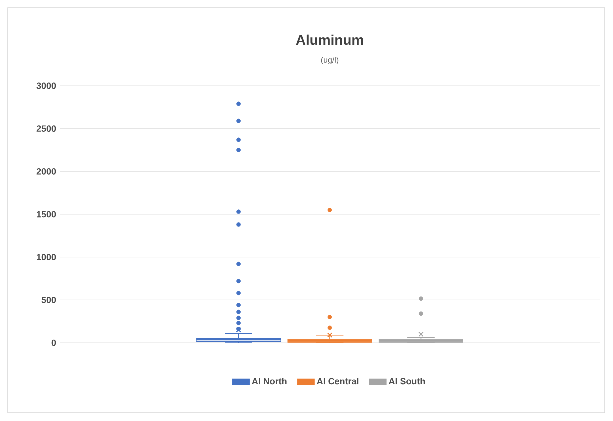 The height and width of the screenshot is (421, 613). I want to click on y-tick-label: 3000, so click(46, 86).